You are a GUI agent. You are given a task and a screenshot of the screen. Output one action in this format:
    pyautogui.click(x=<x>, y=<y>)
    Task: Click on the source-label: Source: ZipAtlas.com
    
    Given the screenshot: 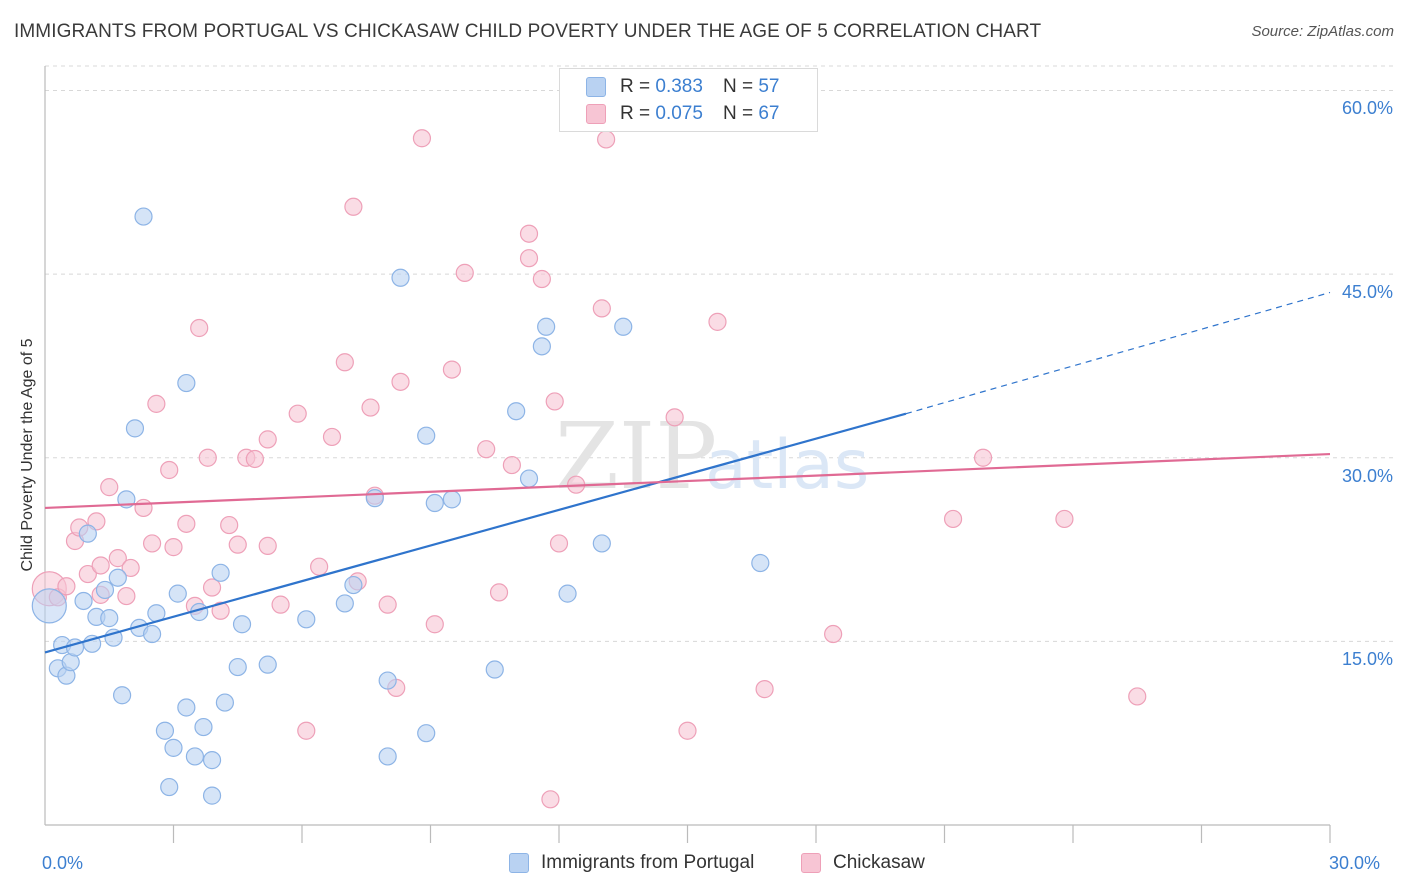 What is the action you would take?
    pyautogui.click(x=1322, y=31)
    